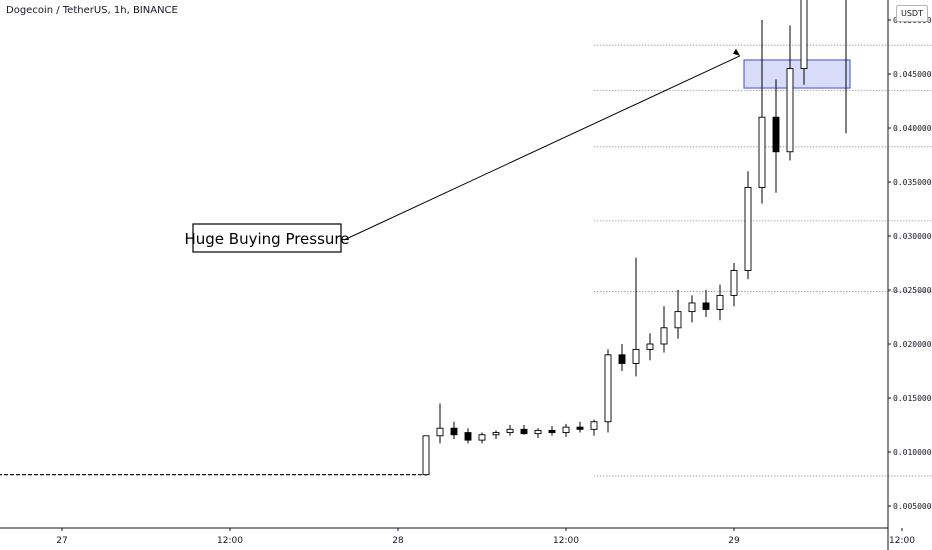  Describe the element at coordinates (734, 541) in the screenshot. I see `x-tick-label-4: 29` at that location.